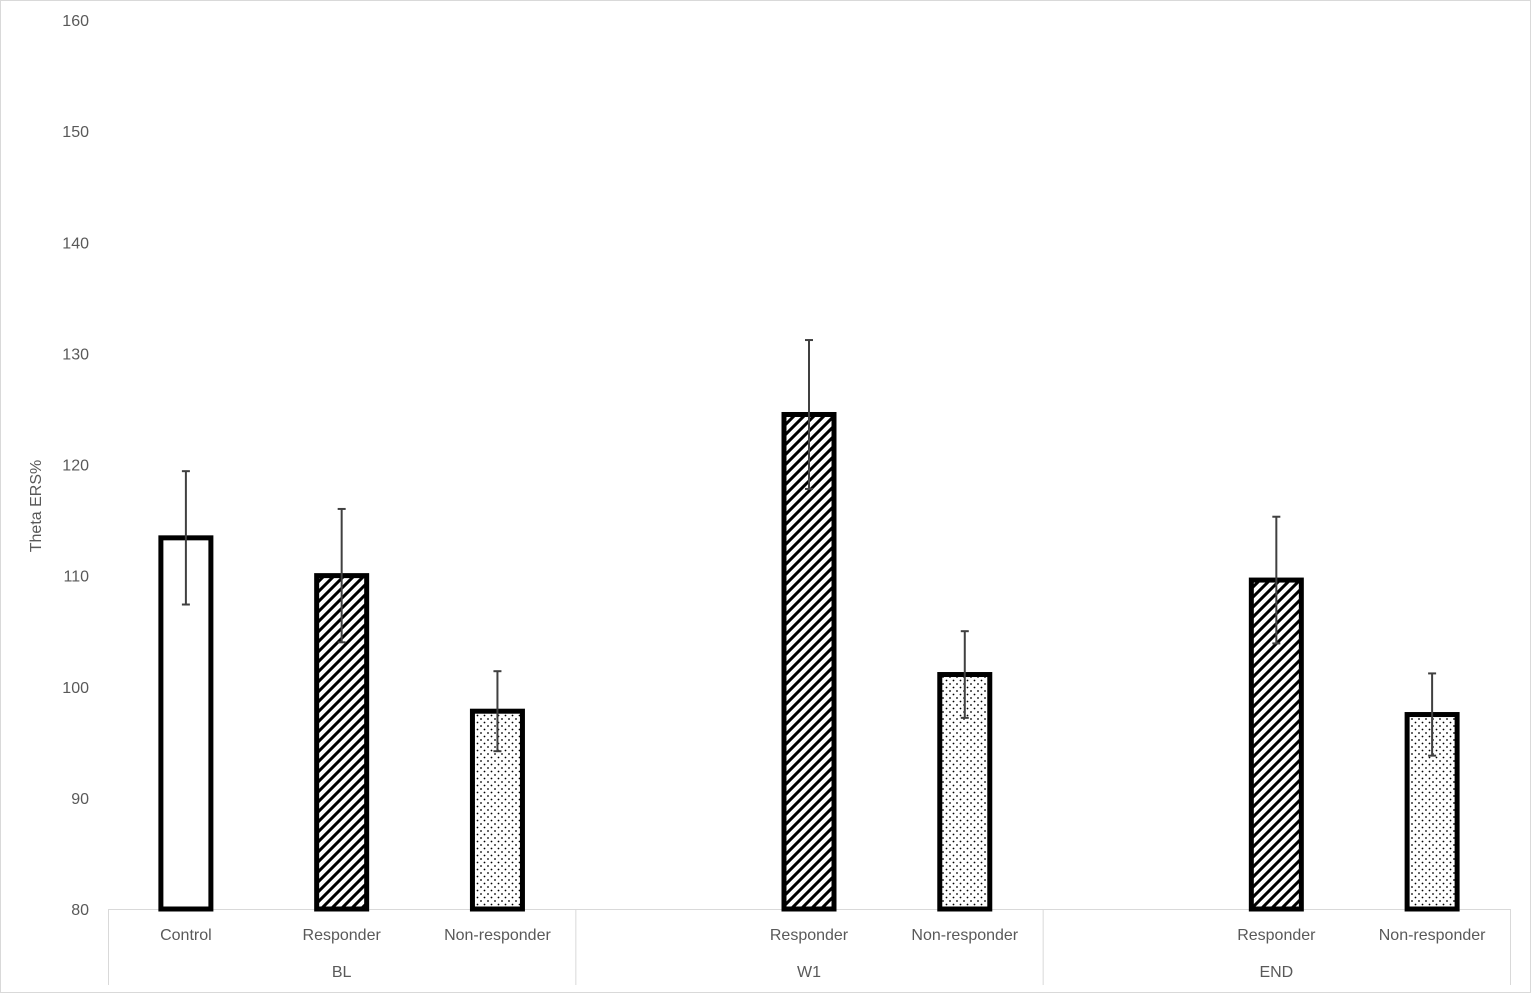 The width and height of the screenshot is (1532, 994). I want to click on y-tick-label: 100, so click(75, 688).